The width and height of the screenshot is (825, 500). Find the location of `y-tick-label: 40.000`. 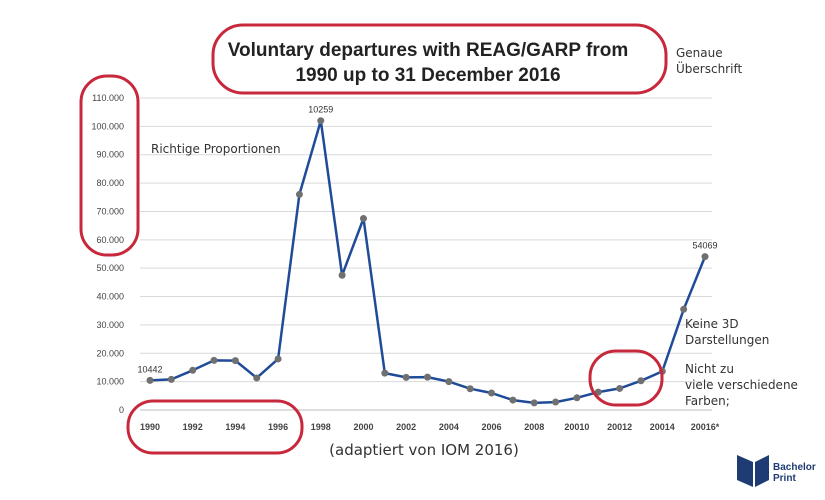

y-tick-label: 40.000 is located at coordinates (110, 297).